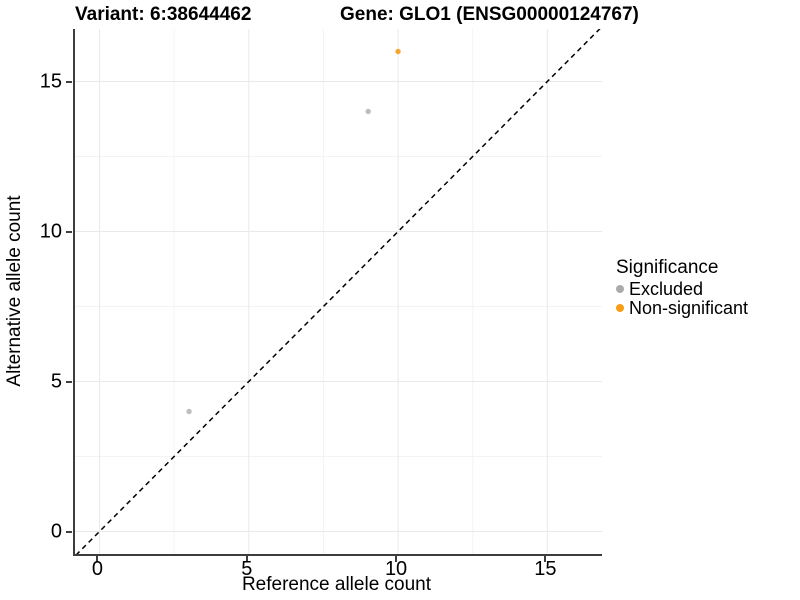  Describe the element at coordinates (50, 81) in the screenshot. I see `y-tick-label: 15` at that location.